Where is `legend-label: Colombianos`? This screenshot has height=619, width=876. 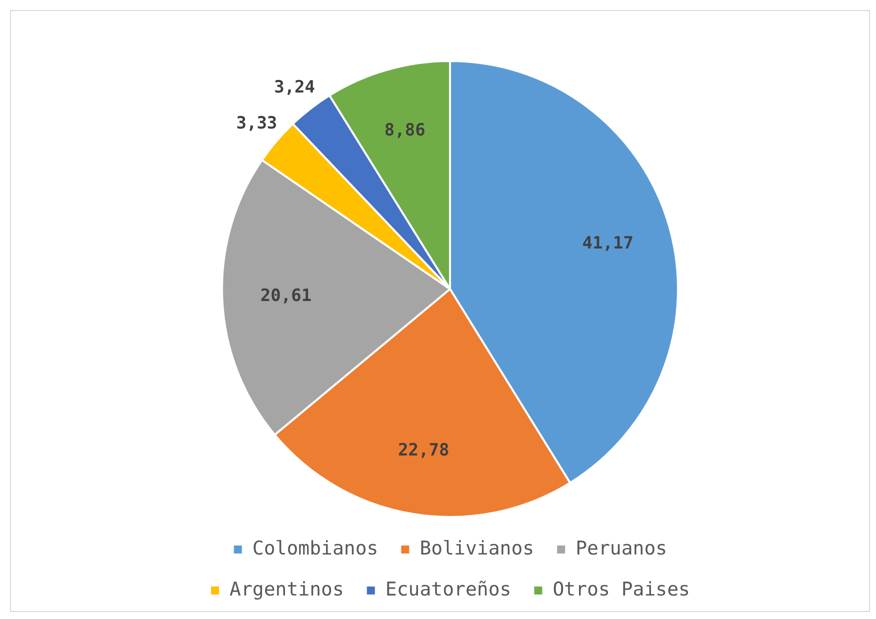
legend-label: Colombianos is located at coordinates (315, 548).